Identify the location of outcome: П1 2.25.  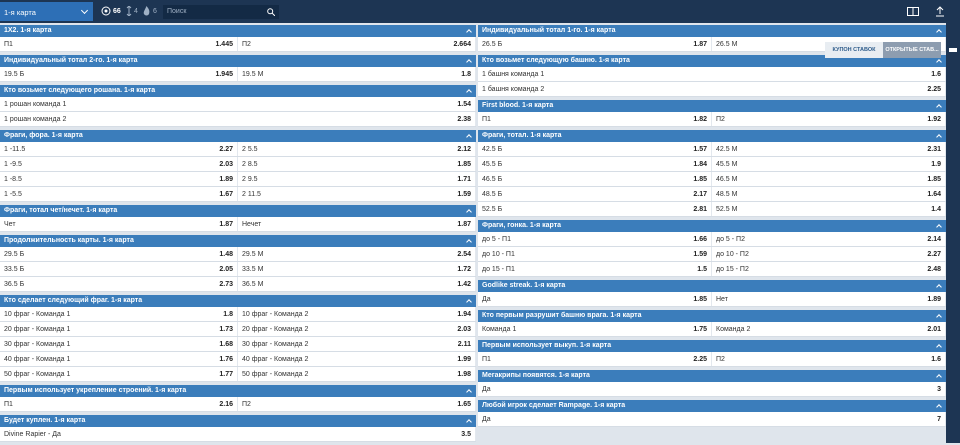
(595, 359).